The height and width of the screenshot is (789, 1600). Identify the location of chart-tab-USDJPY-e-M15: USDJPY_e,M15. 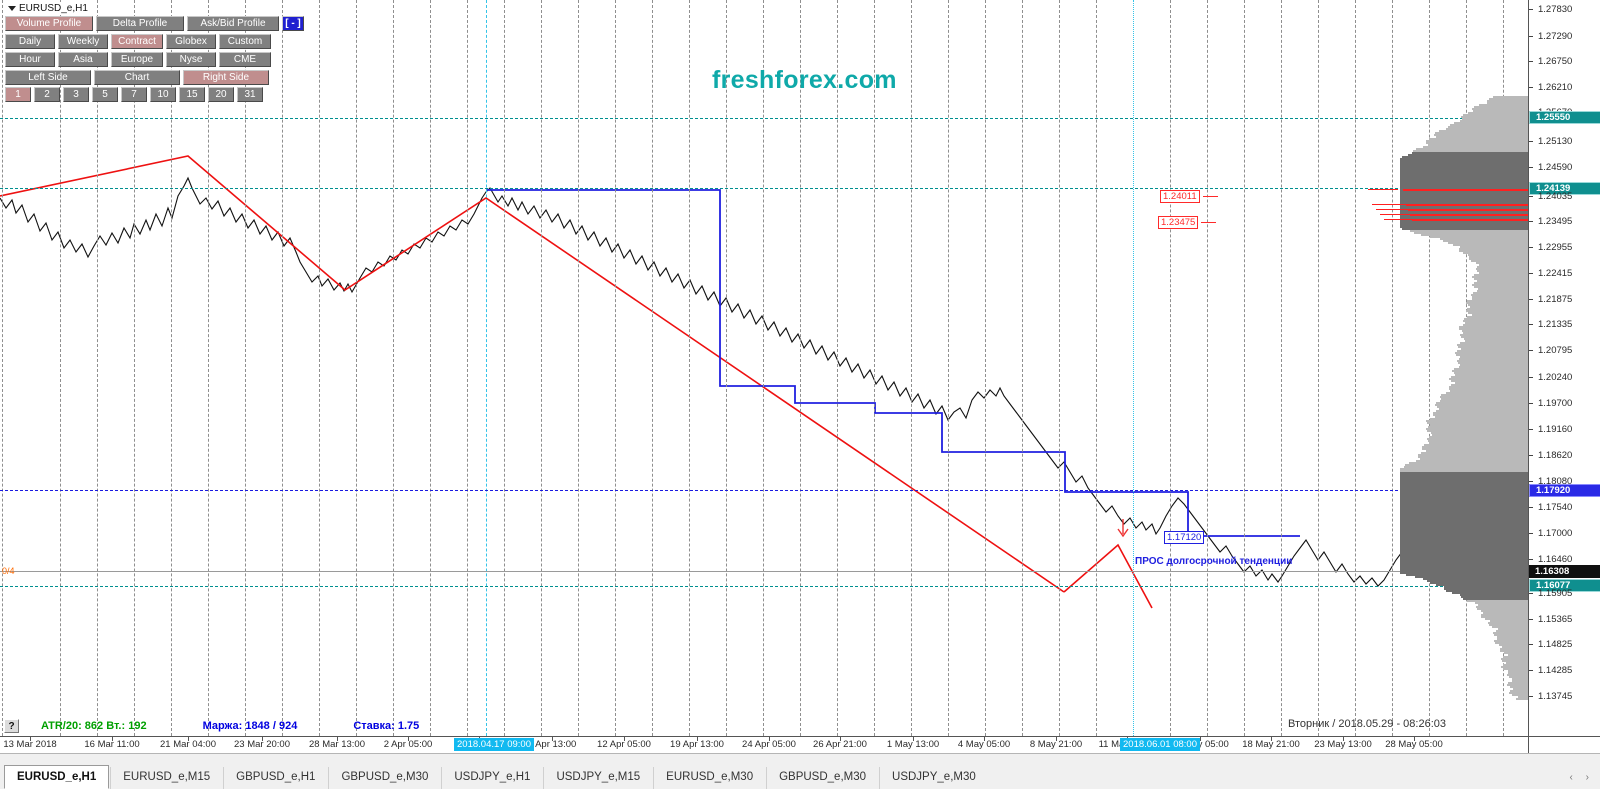
(598, 778).